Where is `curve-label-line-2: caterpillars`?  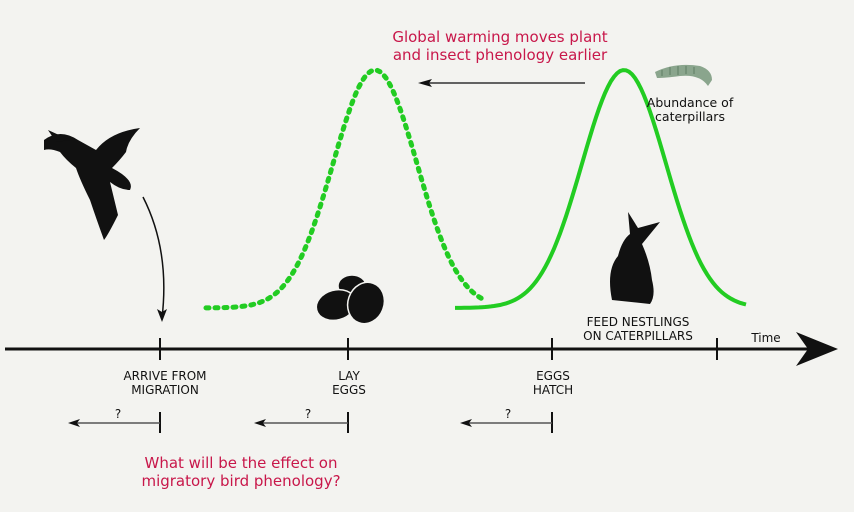 curve-label-line-2: caterpillars is located at coordinates (690, 116).